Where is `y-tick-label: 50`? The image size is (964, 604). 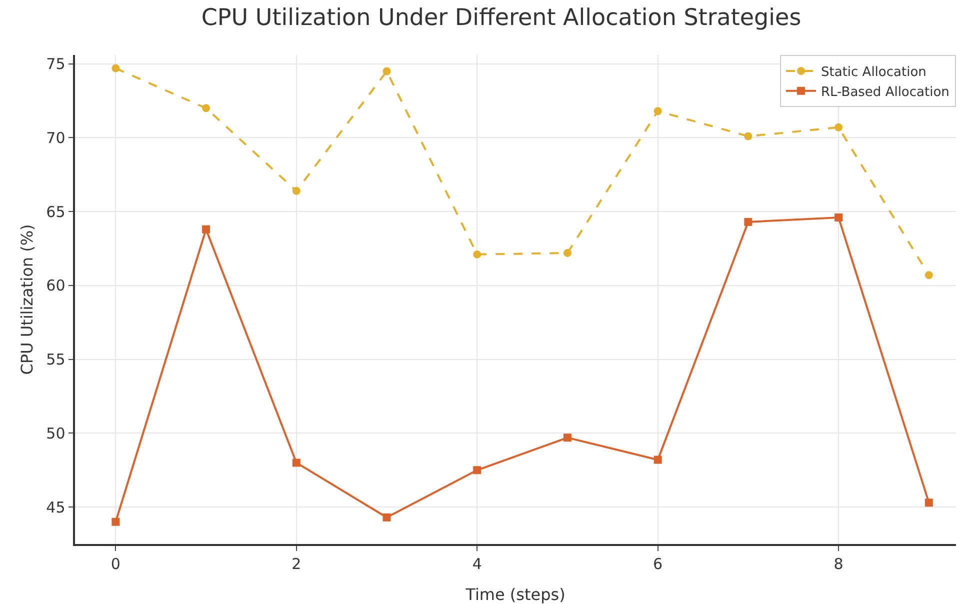
y-tick-label: 50 is located at coordinates (56, 433).